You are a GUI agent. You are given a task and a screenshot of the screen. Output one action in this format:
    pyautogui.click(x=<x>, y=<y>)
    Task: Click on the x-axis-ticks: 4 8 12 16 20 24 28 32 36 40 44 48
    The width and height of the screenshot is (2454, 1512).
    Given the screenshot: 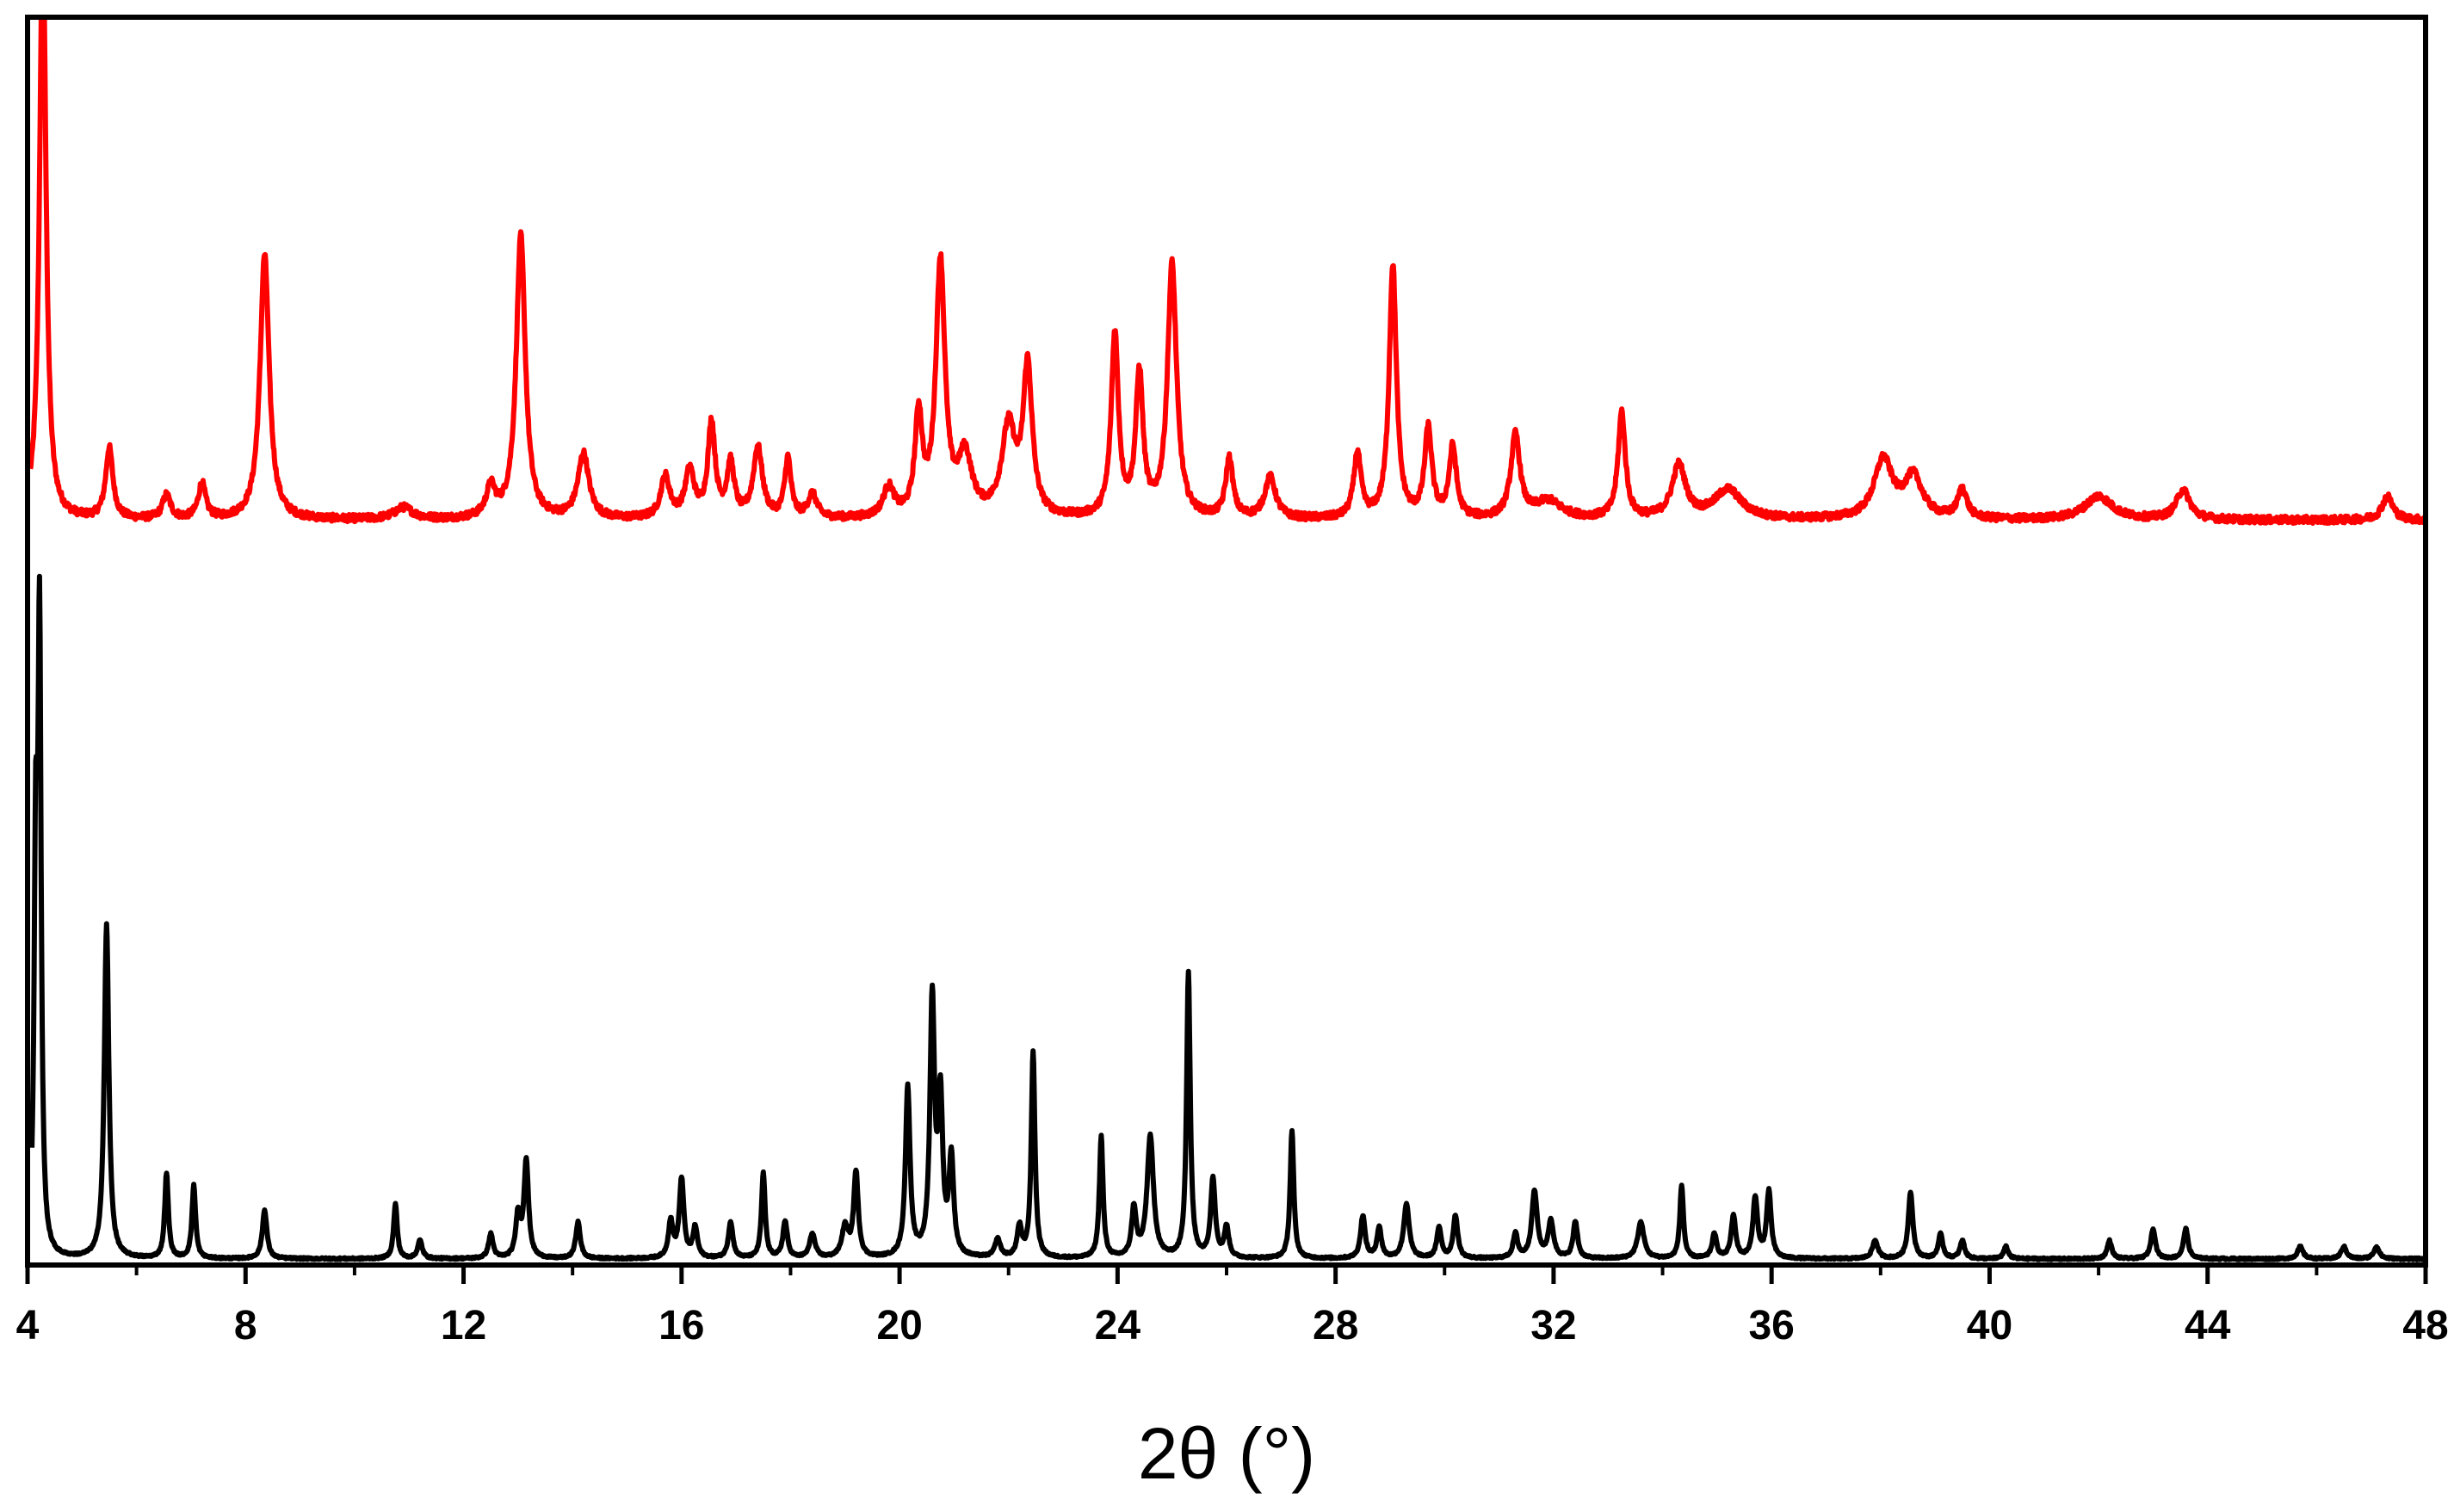 What is the action you would take?
    pyautogui.click(x=1232, y=1306)
    